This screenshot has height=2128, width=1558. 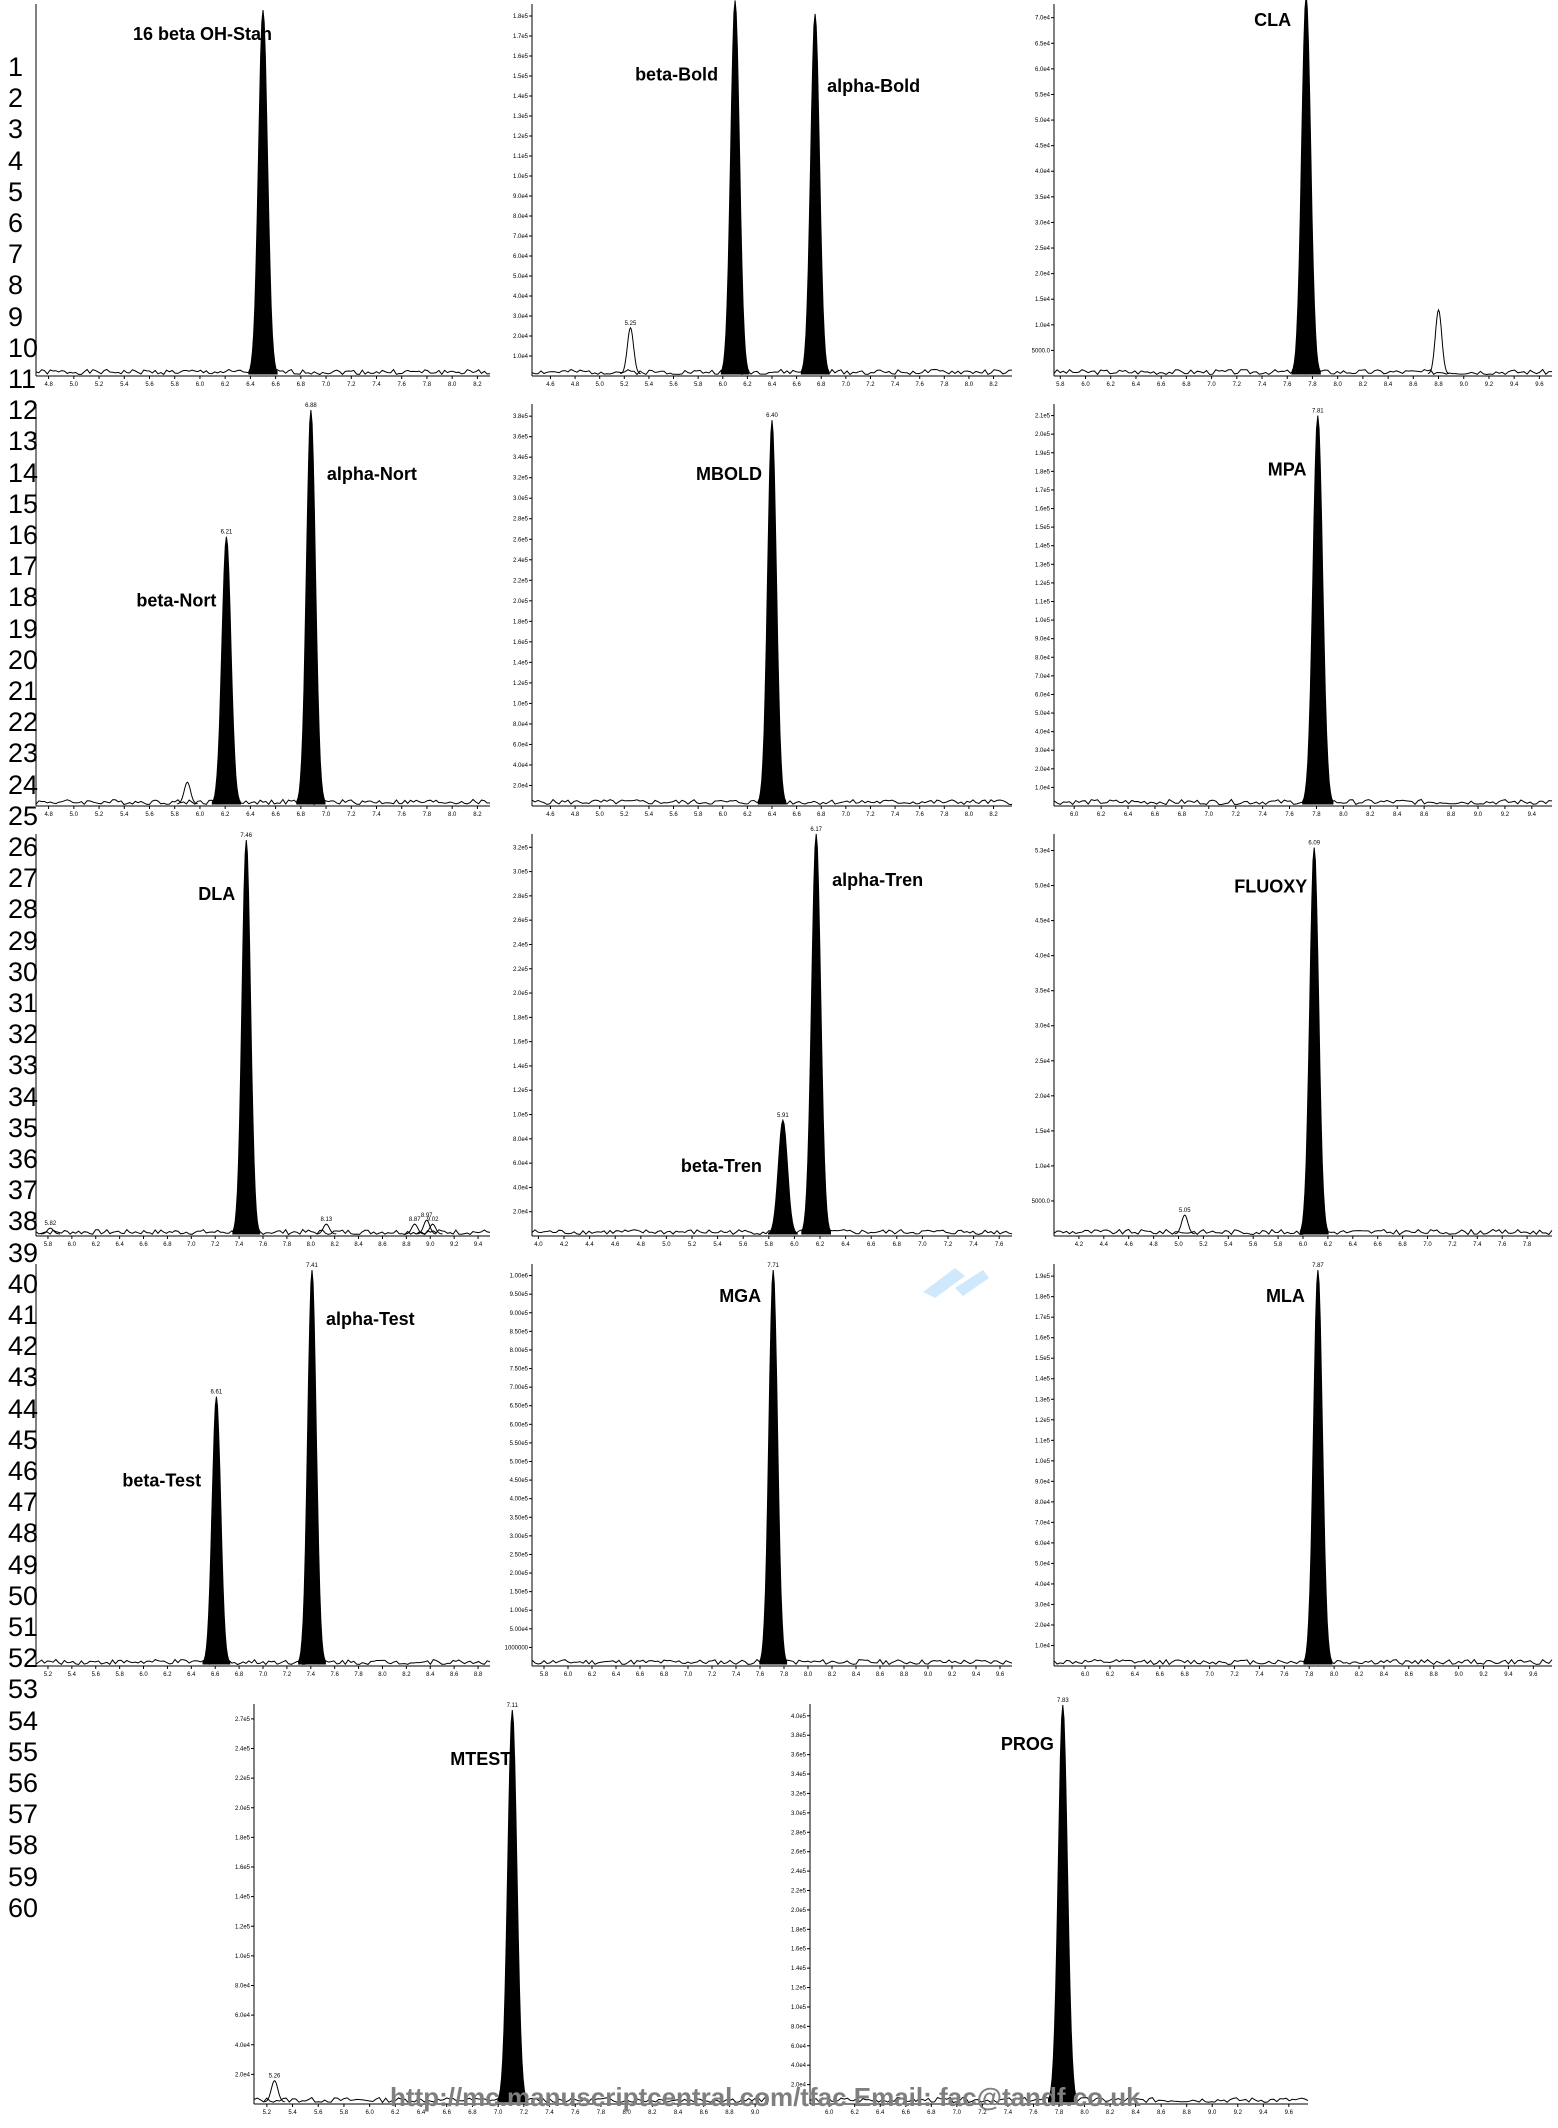 I want to click on y-tick-label: 1.9e5, so click(x=1043, y=454).